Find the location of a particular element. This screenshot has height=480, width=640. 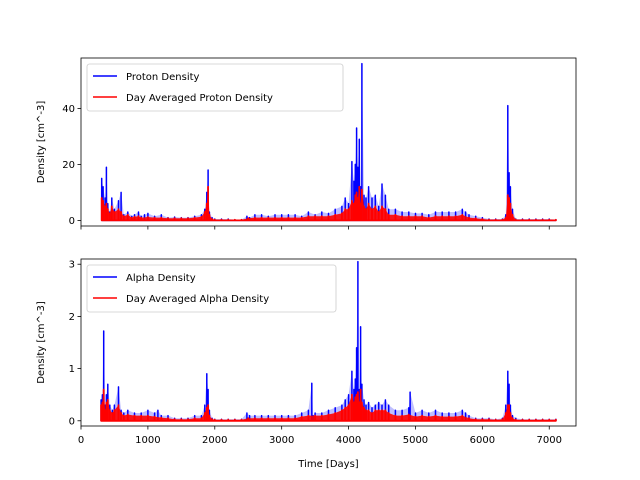

legend: Alpha Density Day Averaged Alpha Density is located at coordinates (211, 288).